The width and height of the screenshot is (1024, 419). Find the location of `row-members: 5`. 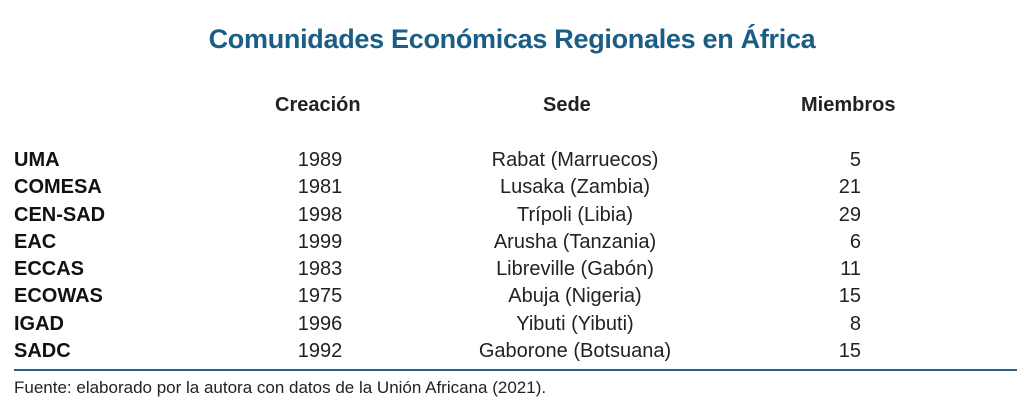

row-members: 5 is located at coordinates (855, 160).